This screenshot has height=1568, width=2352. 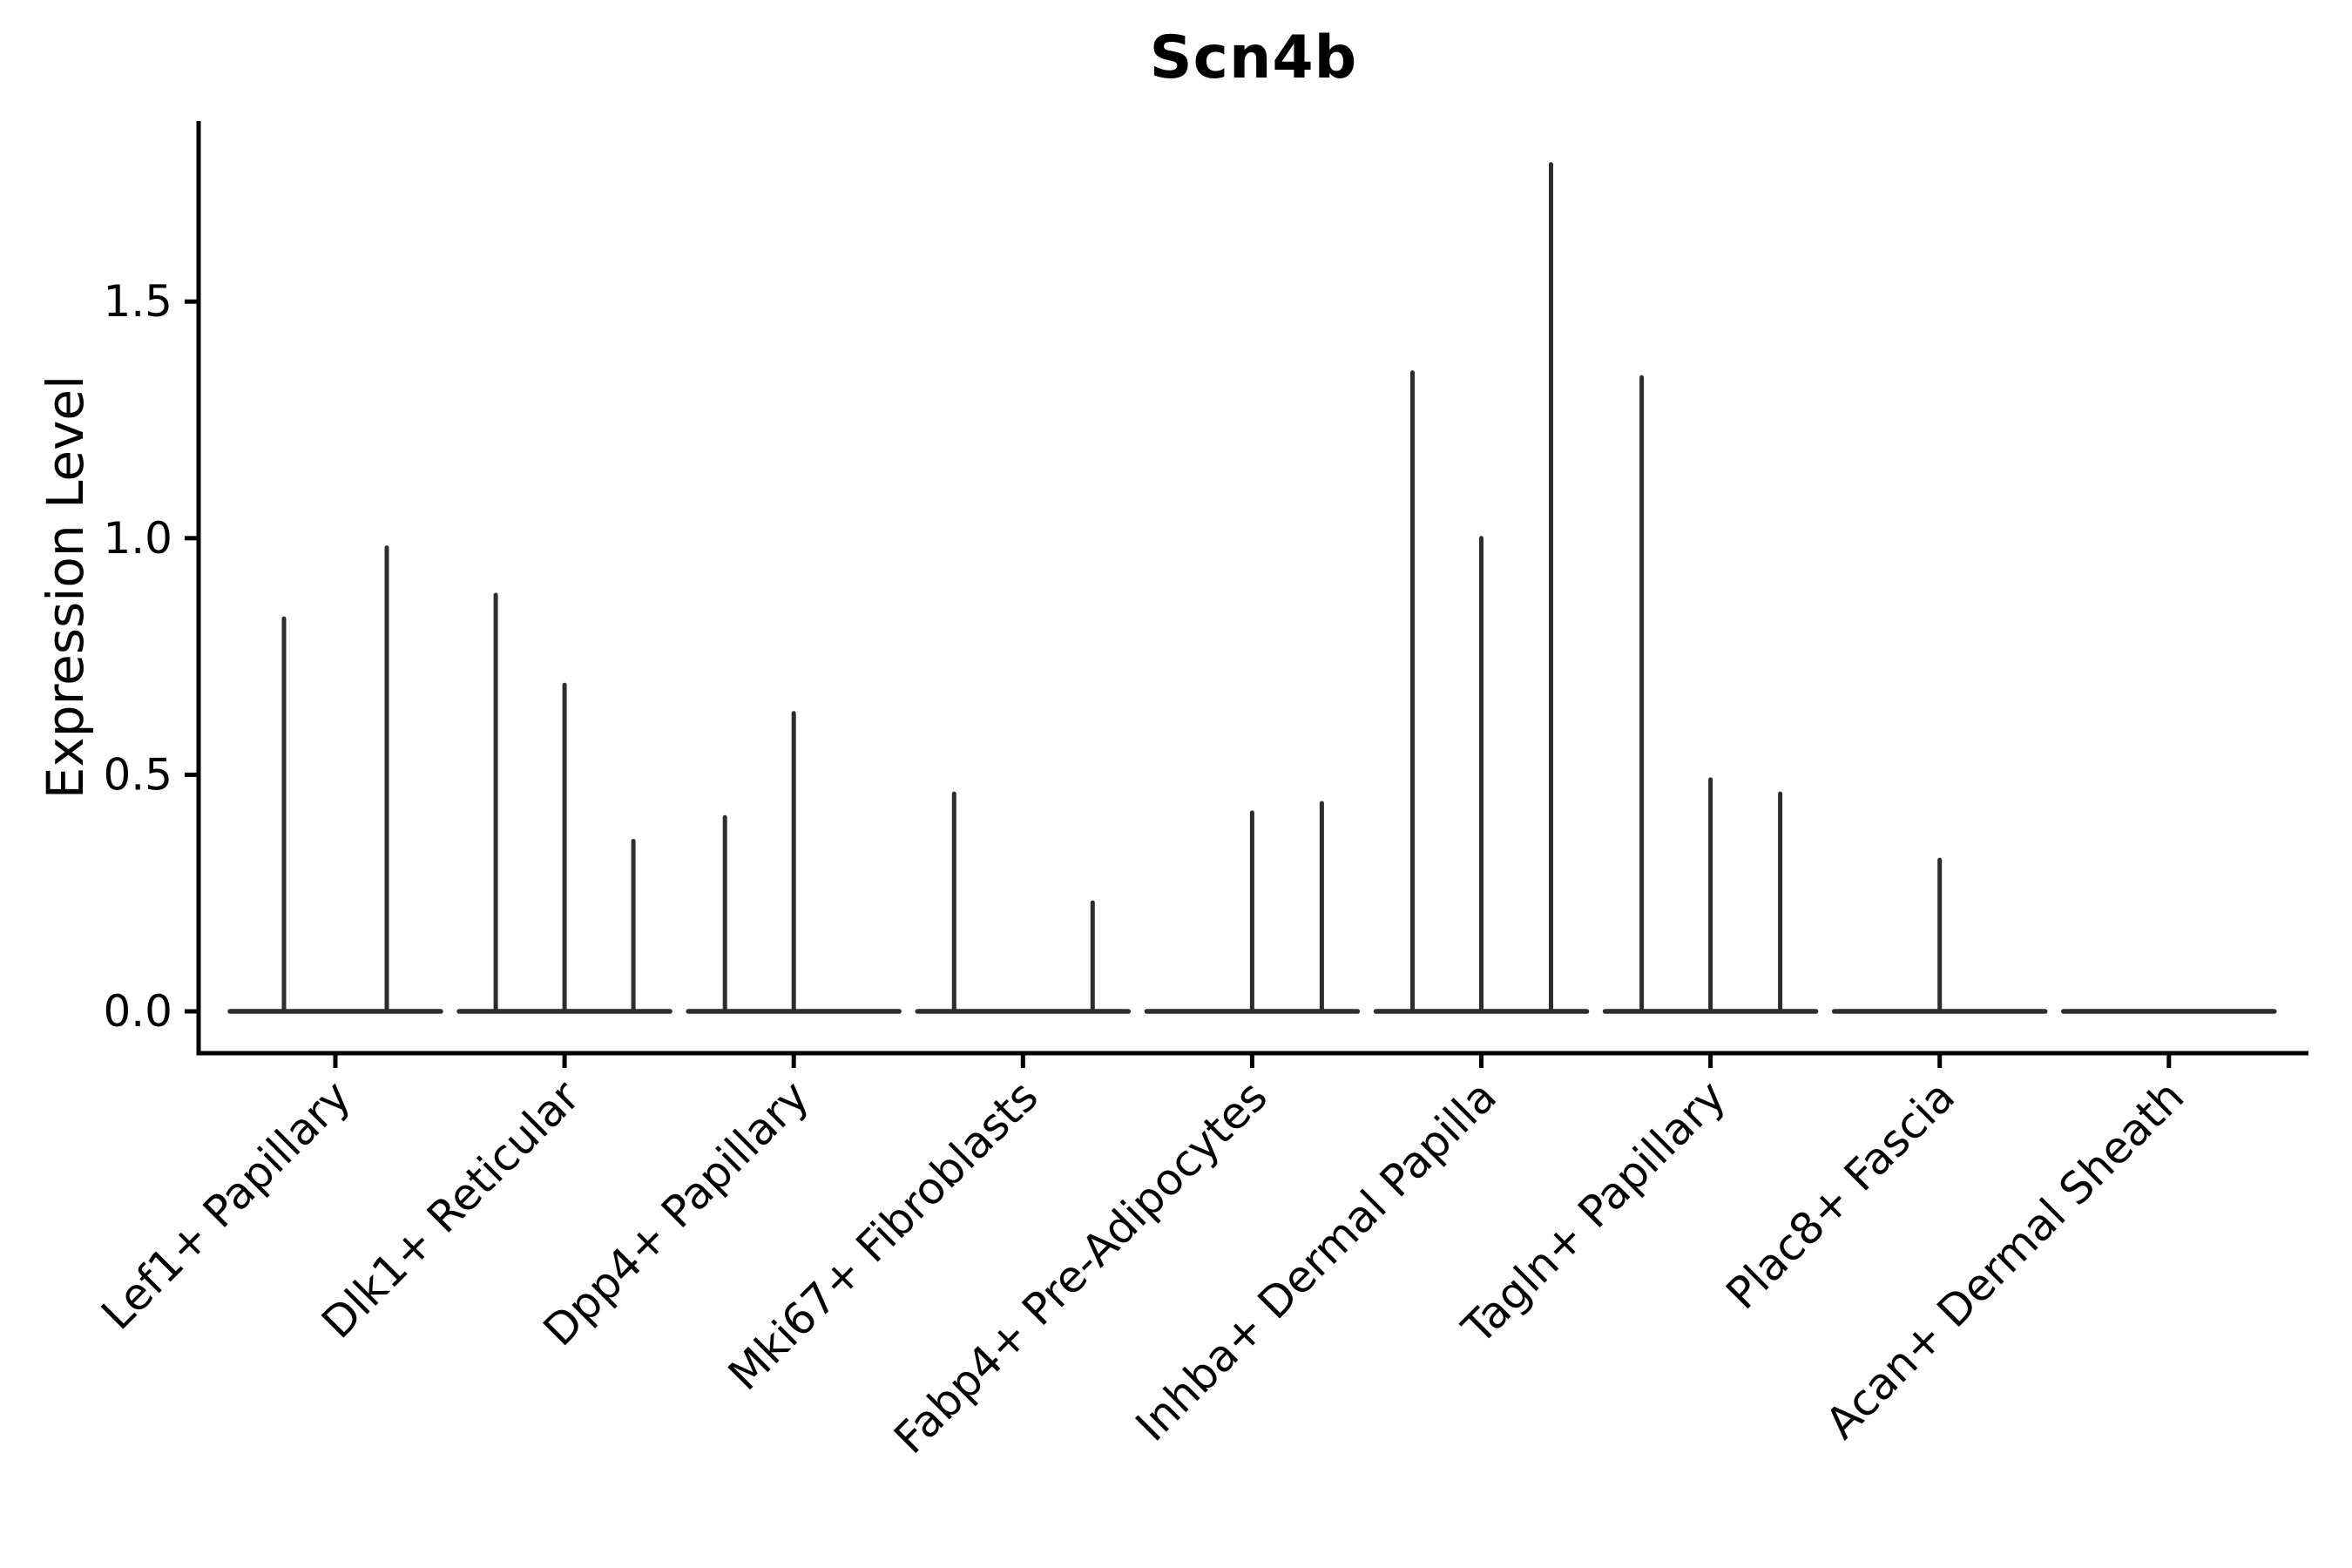 I want to click on x-tick-label: Fabp4+ Pre-Adipocytes, so click(x=1080, y=1267).